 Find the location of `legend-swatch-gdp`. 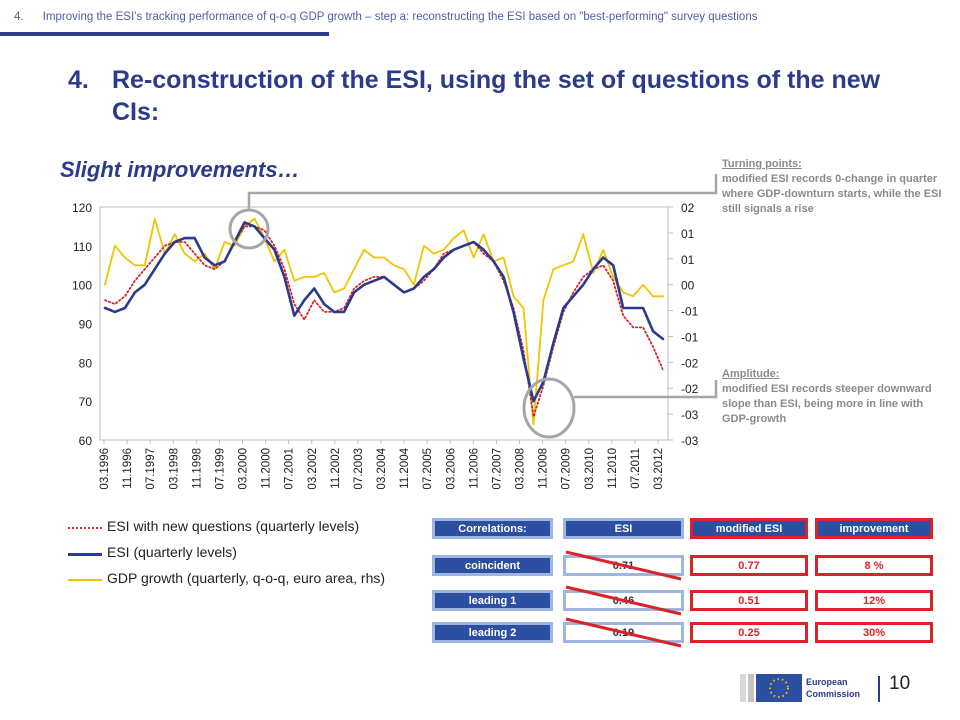

legend-swatch-gdp is located at coordinates (85, 580).